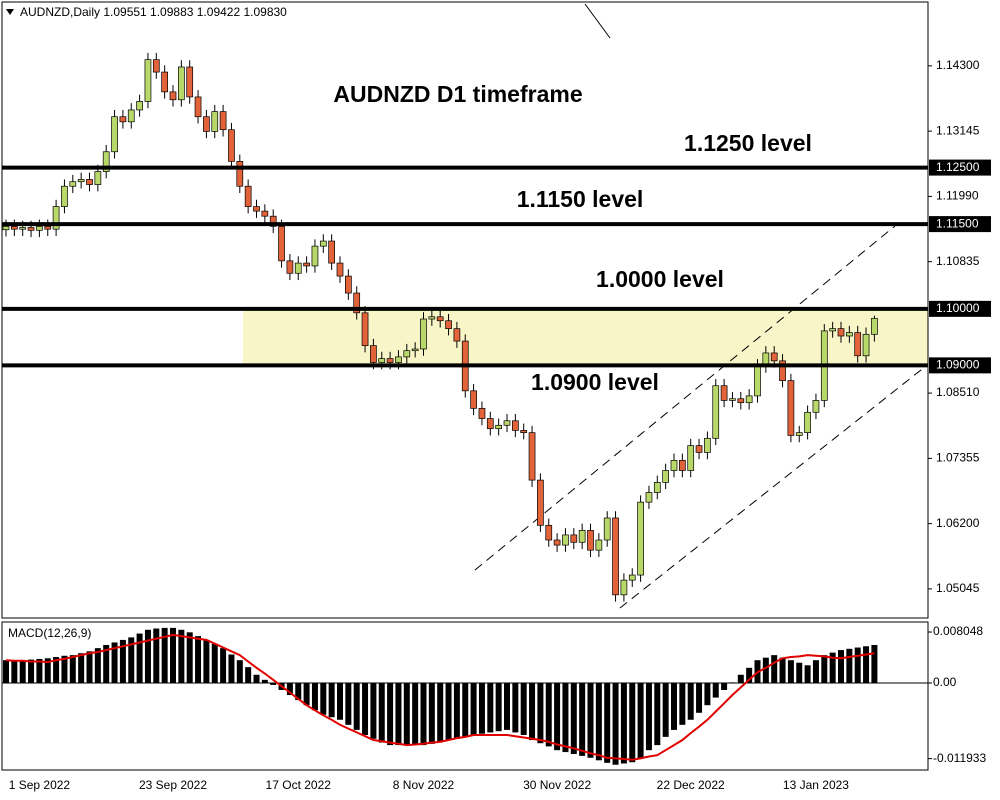  What do you see at coordinates (957, 223) in the screenshot?
I see `level-label: 1.11500` at bounding box center [957, 223].